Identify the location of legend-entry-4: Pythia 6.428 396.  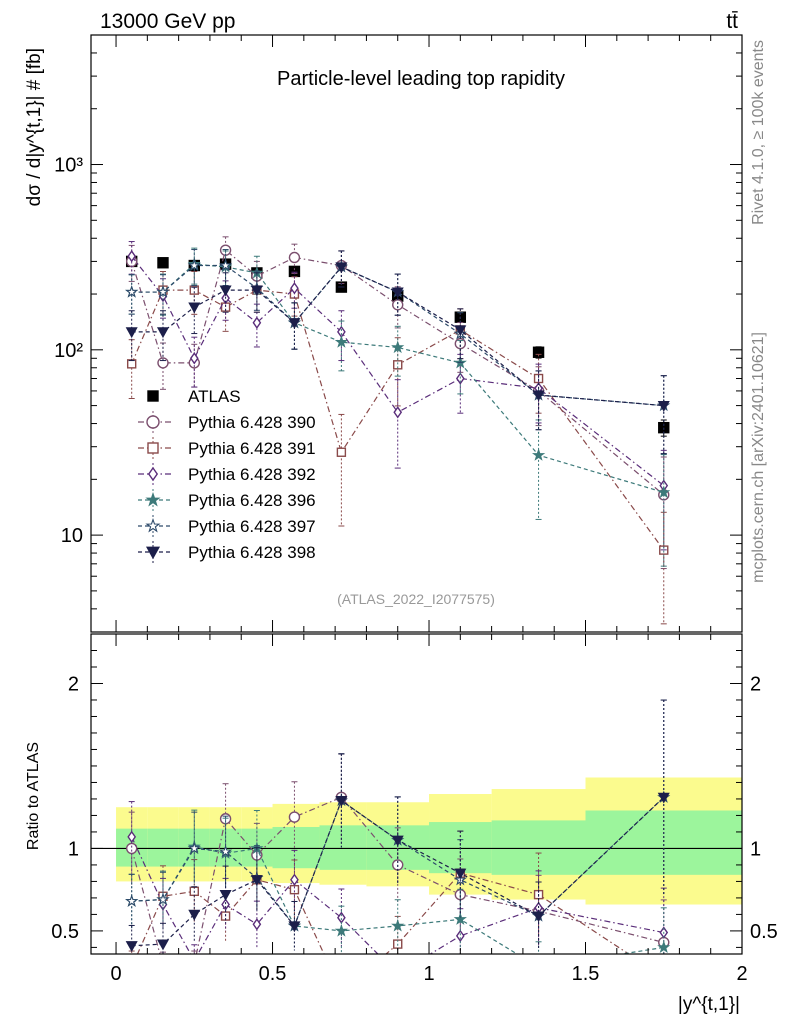
(227, 500).